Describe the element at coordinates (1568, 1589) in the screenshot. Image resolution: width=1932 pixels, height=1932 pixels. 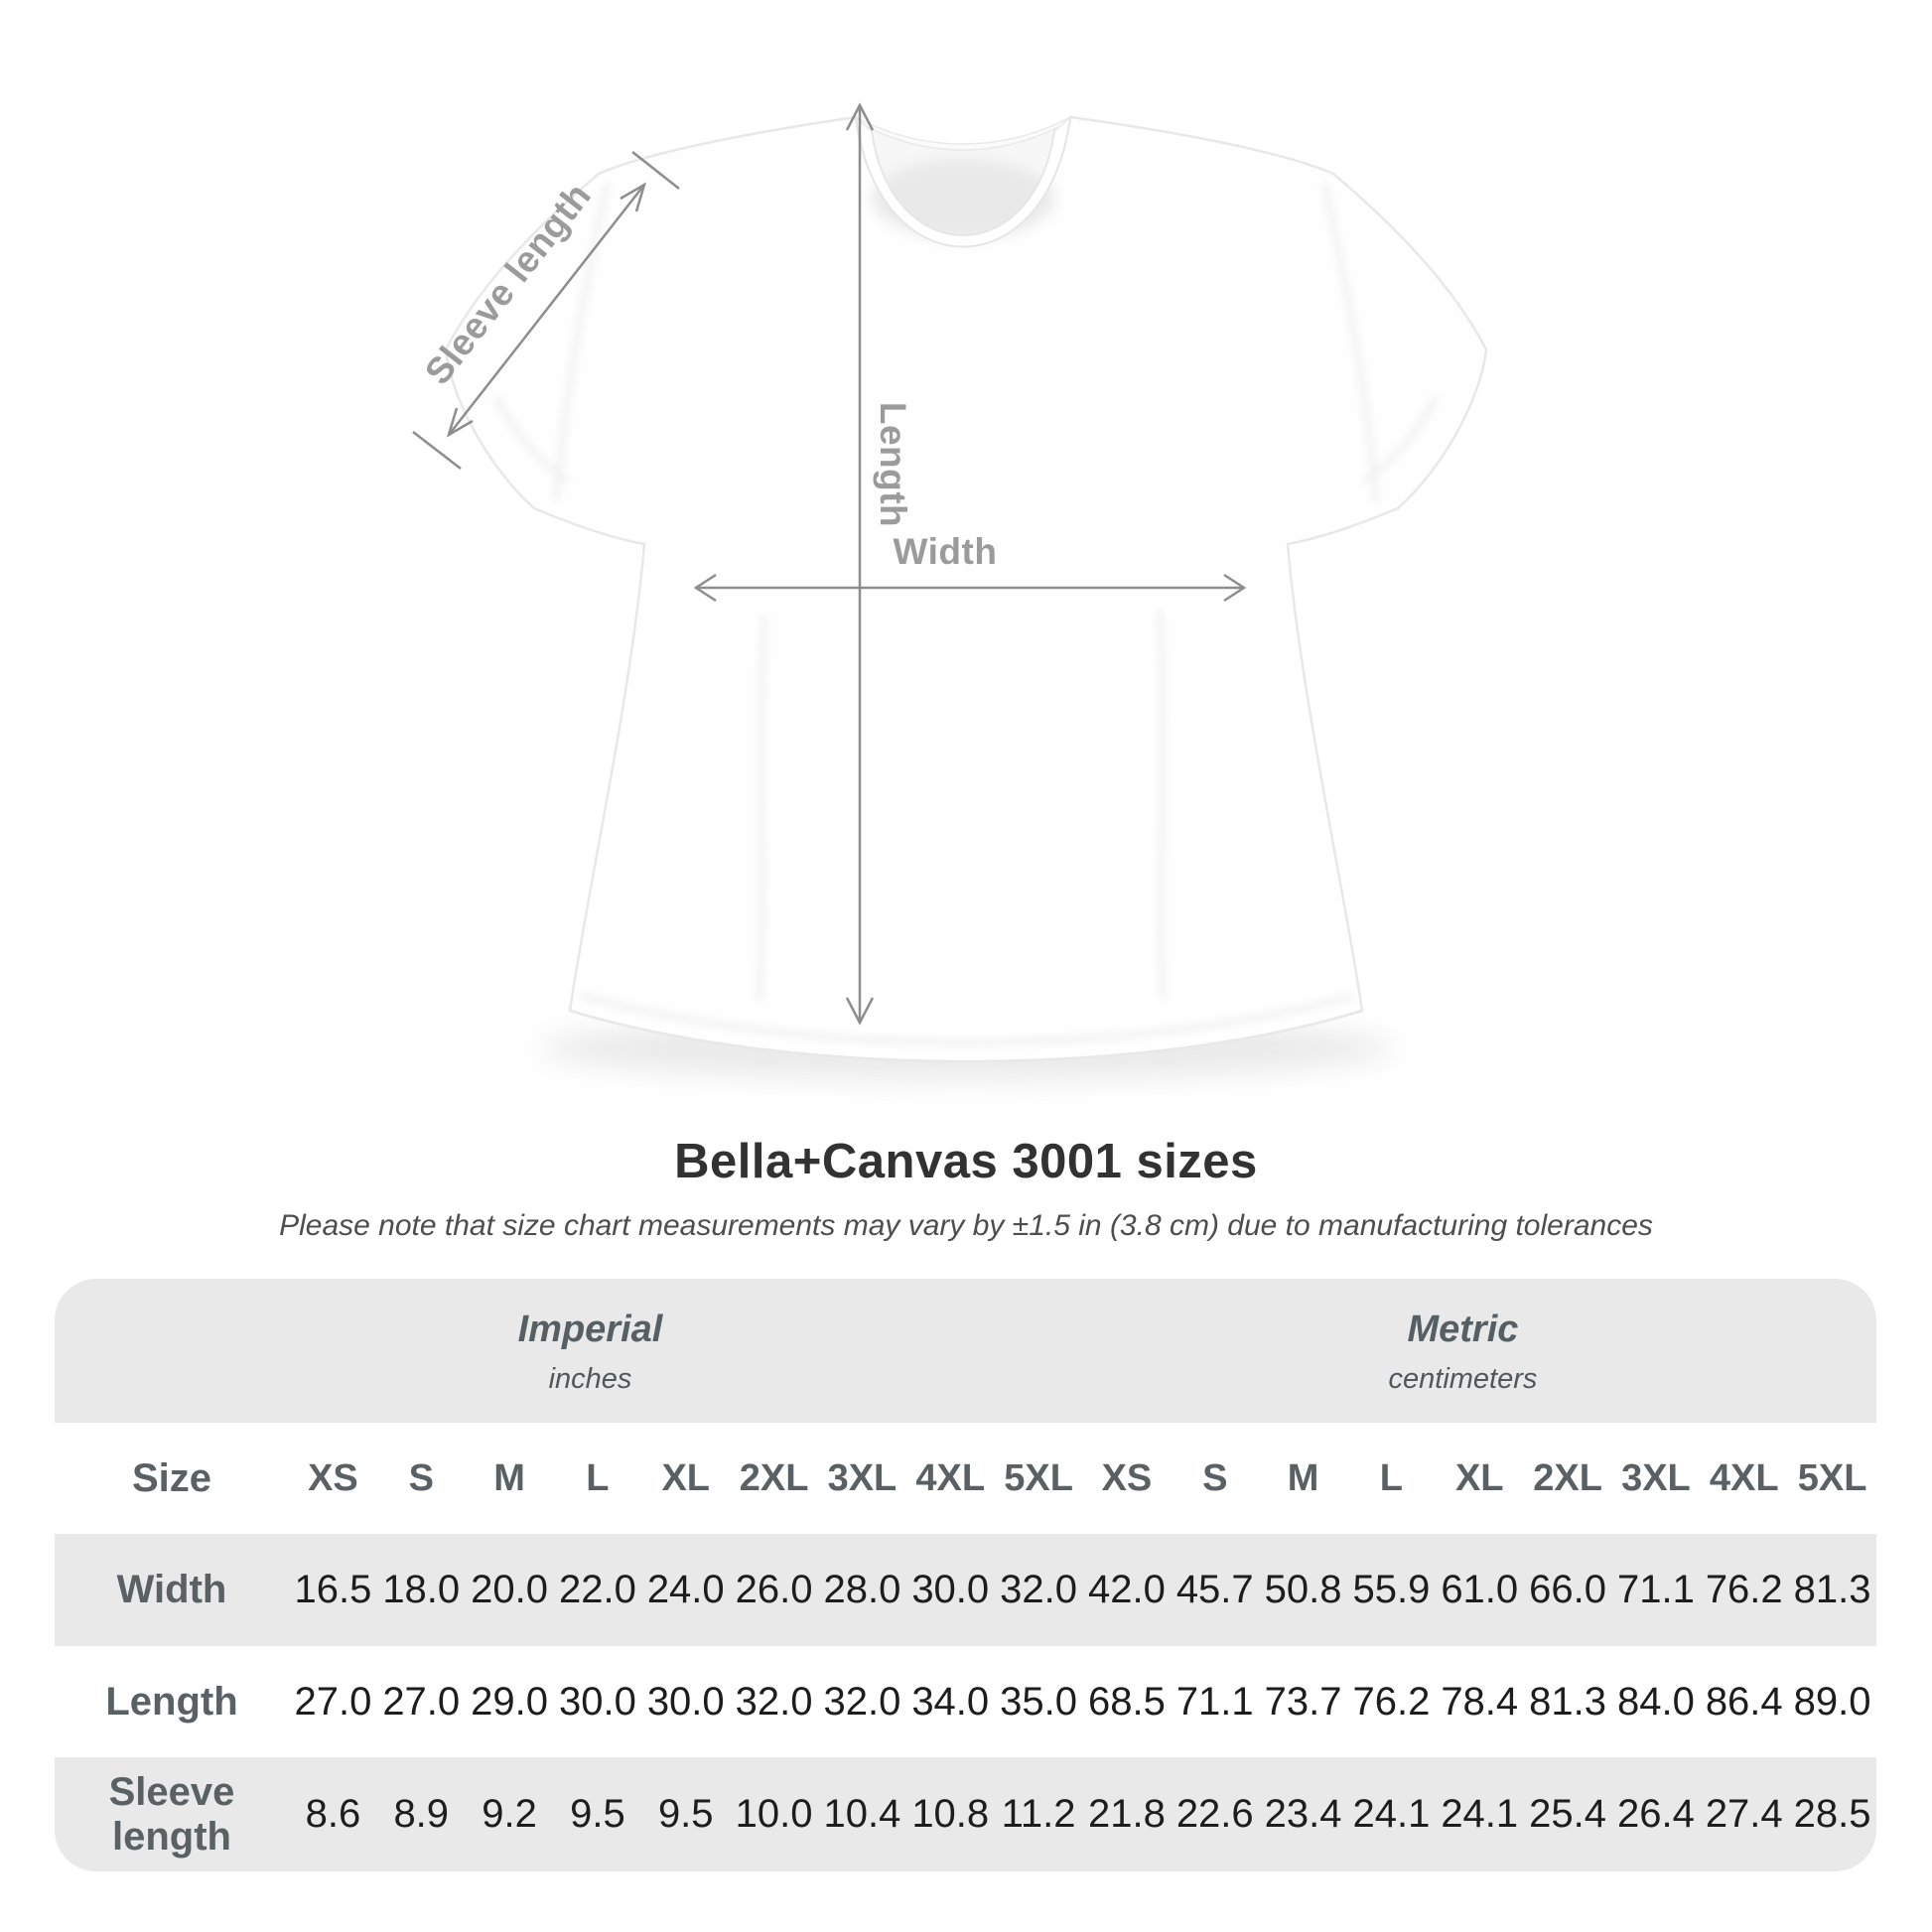
I see `value-cell: 66.0` at that location.